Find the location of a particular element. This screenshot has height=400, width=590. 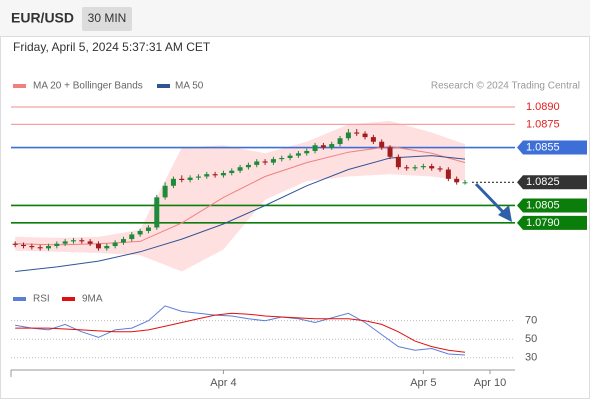

level-label: 1.0825 is located at coordinates (543, 182).